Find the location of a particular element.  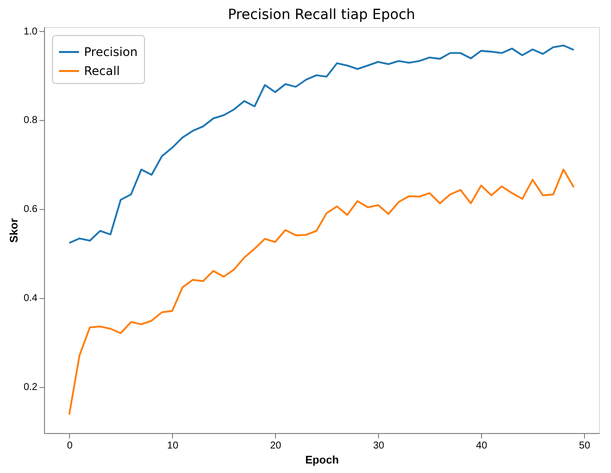

y-tick-label: 0.8 is located at coordinates (31, 120).